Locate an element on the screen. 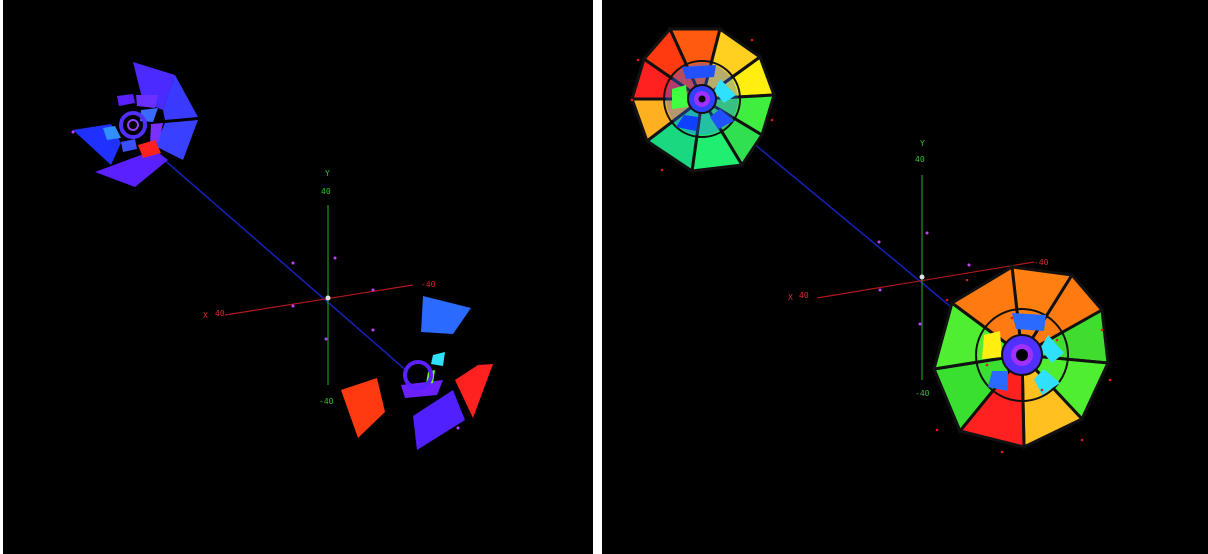 The height and width of the screenshot is (554, 1208). detector-wedge is located at coordinates (986, 311).